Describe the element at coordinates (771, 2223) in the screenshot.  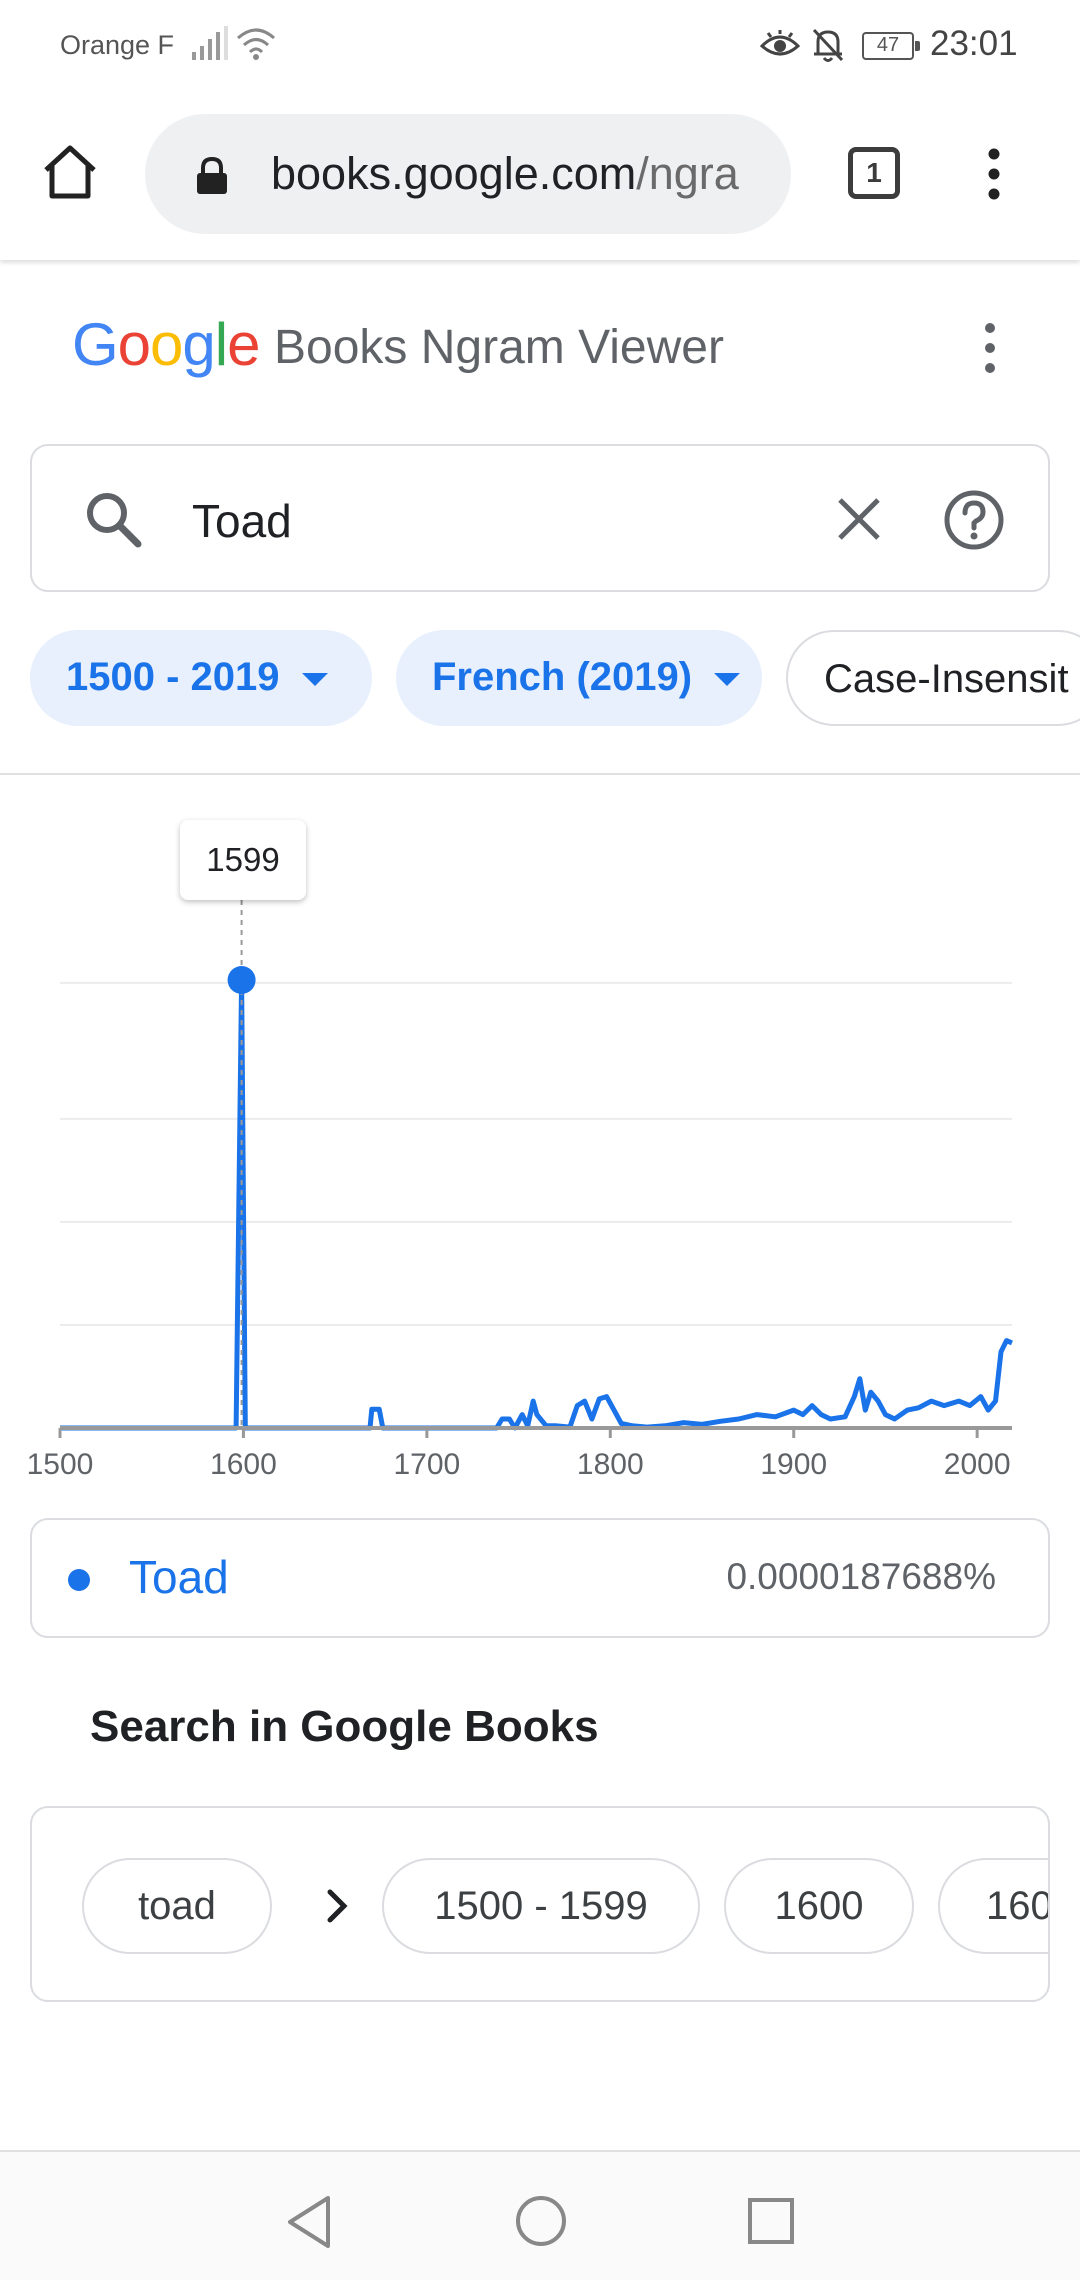
I see `recents-icon` at that location.